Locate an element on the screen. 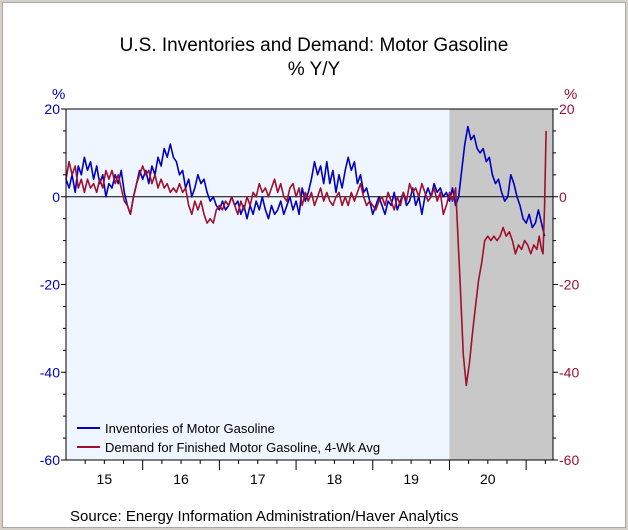 This screenshot has height=530, width=628. y-tick-label-left: -40 is located at coordinates (50, 372).